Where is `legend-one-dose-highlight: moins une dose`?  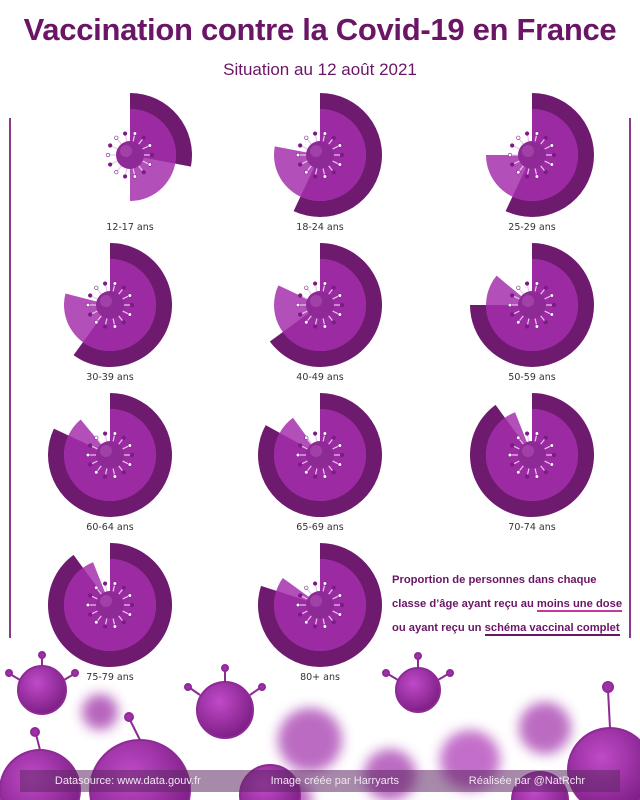 legend-one-dose-highlight: moins une dose is located at coordinates (579, 605).